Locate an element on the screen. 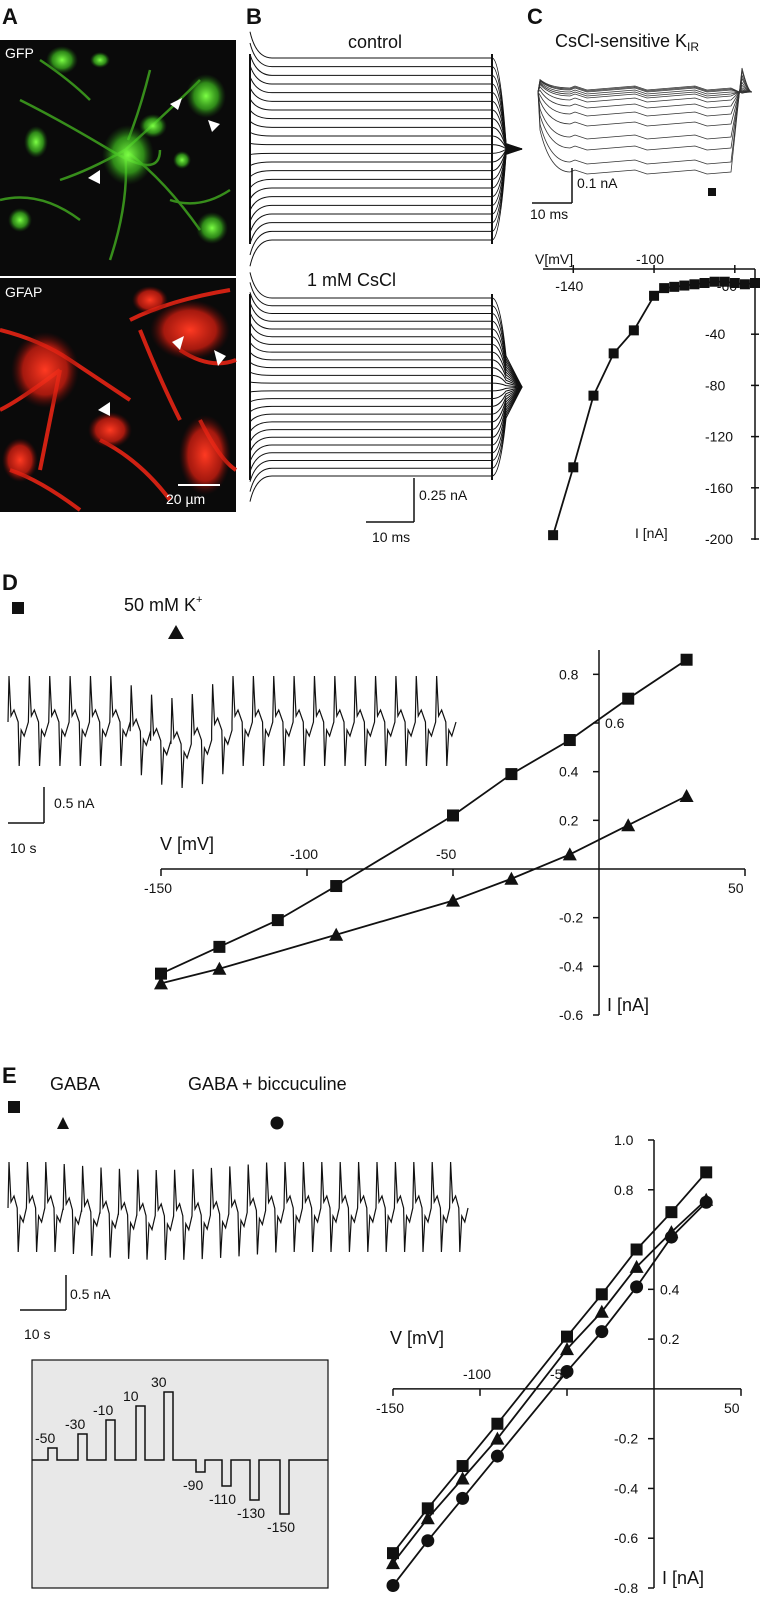 The height and width of the screenshot is (1600, 774). d-ytick: 0.4 is located at coordinates (569, 772).